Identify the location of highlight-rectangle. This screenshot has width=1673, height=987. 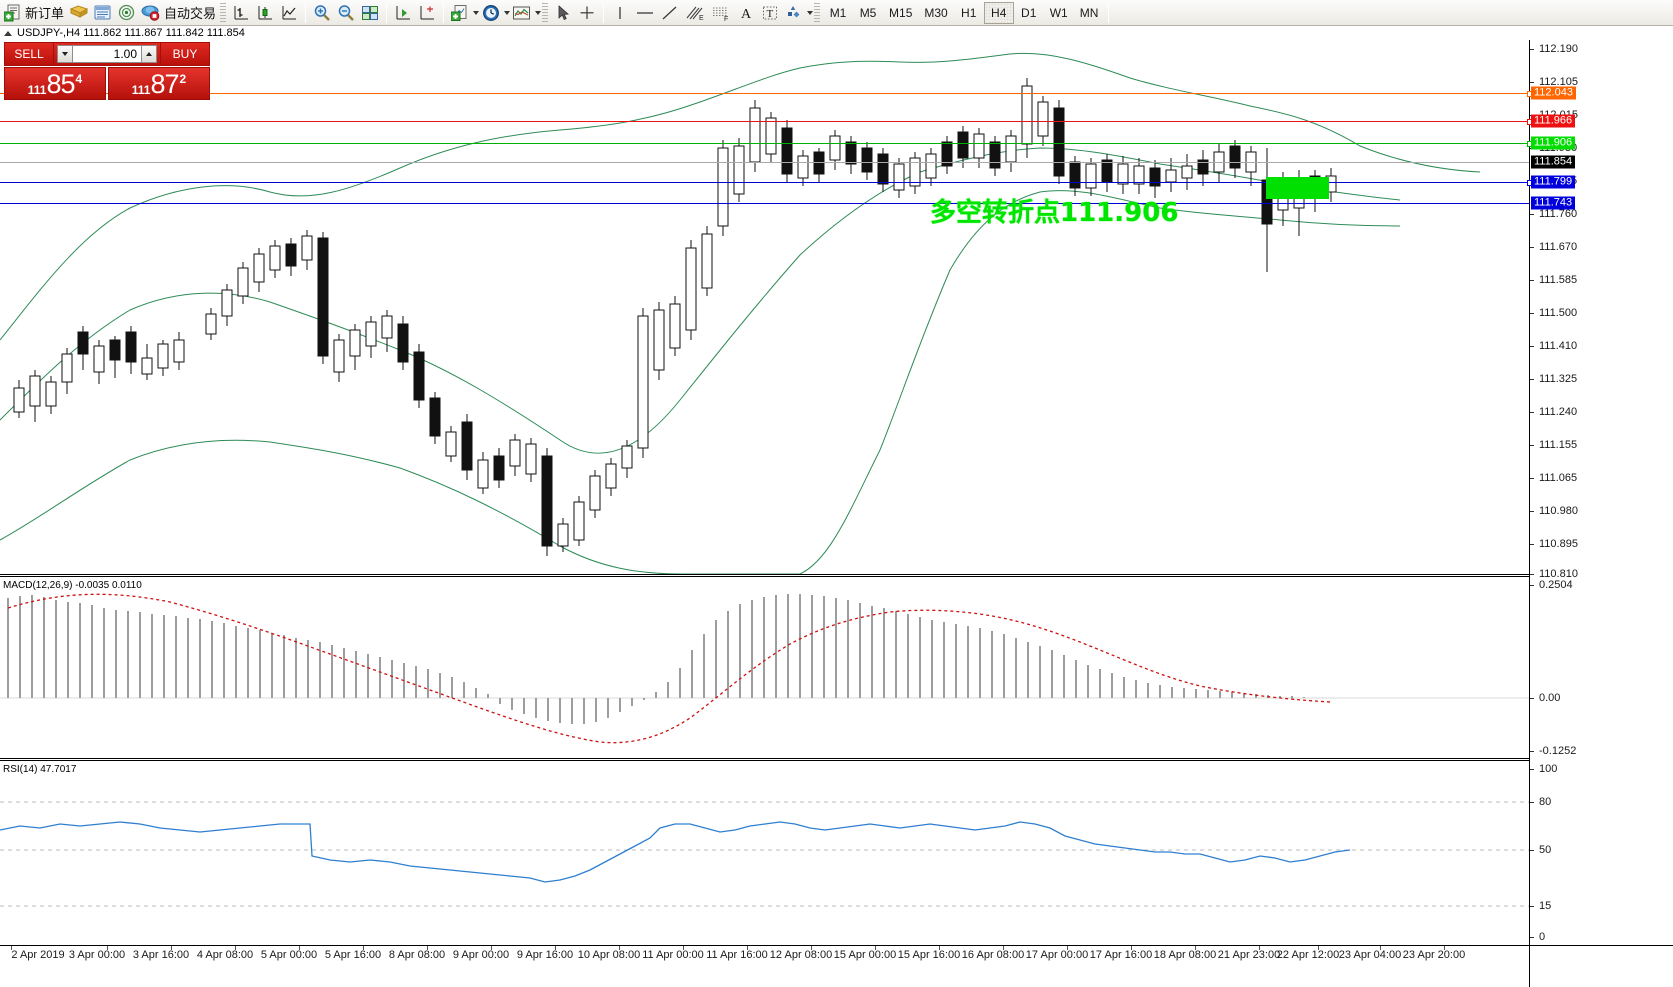
(1297, 188).